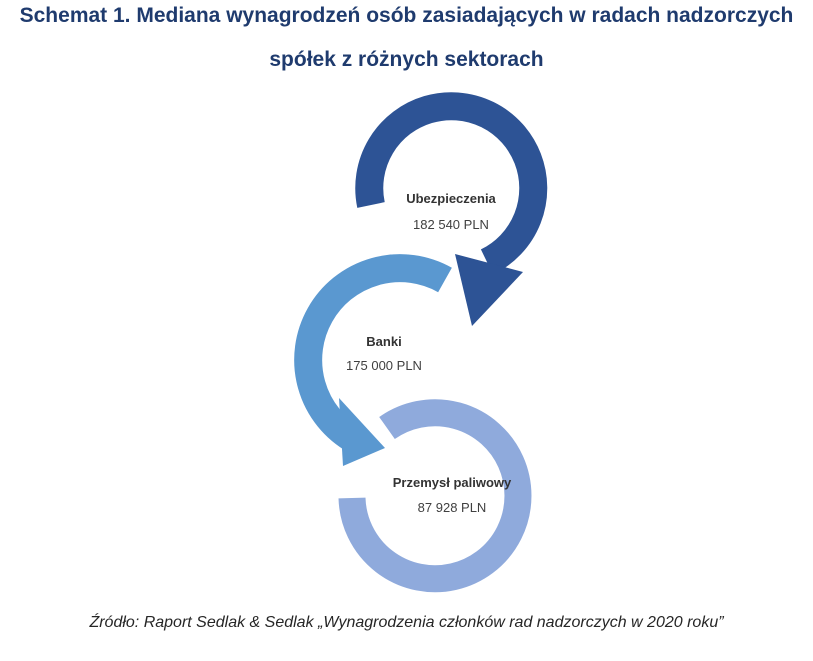 This screenshot has width=813, height=661. I want to click on ubezpieczenia-name: Ubezpieczenia, so click(451, 198).